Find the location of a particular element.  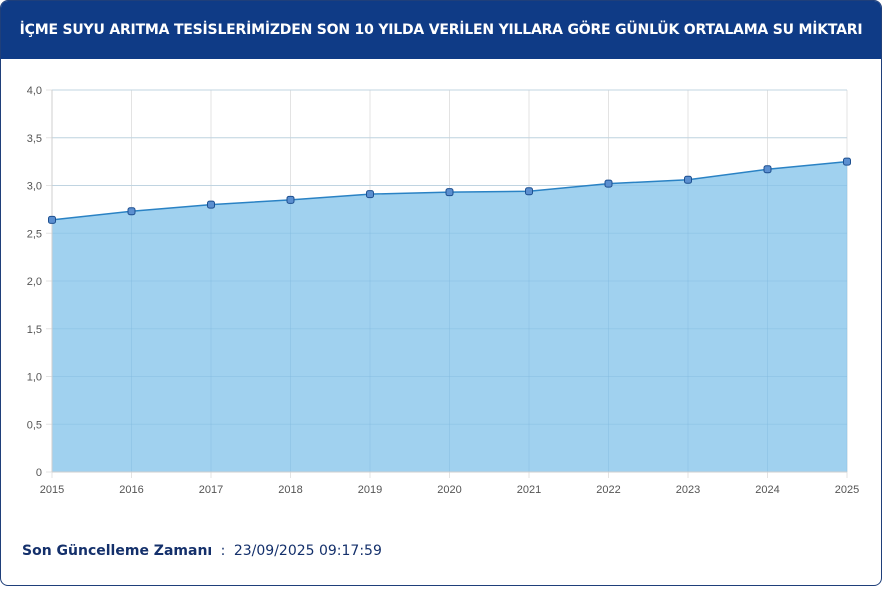

x-tick-label: 2024 is located at coordinates (767, 490).